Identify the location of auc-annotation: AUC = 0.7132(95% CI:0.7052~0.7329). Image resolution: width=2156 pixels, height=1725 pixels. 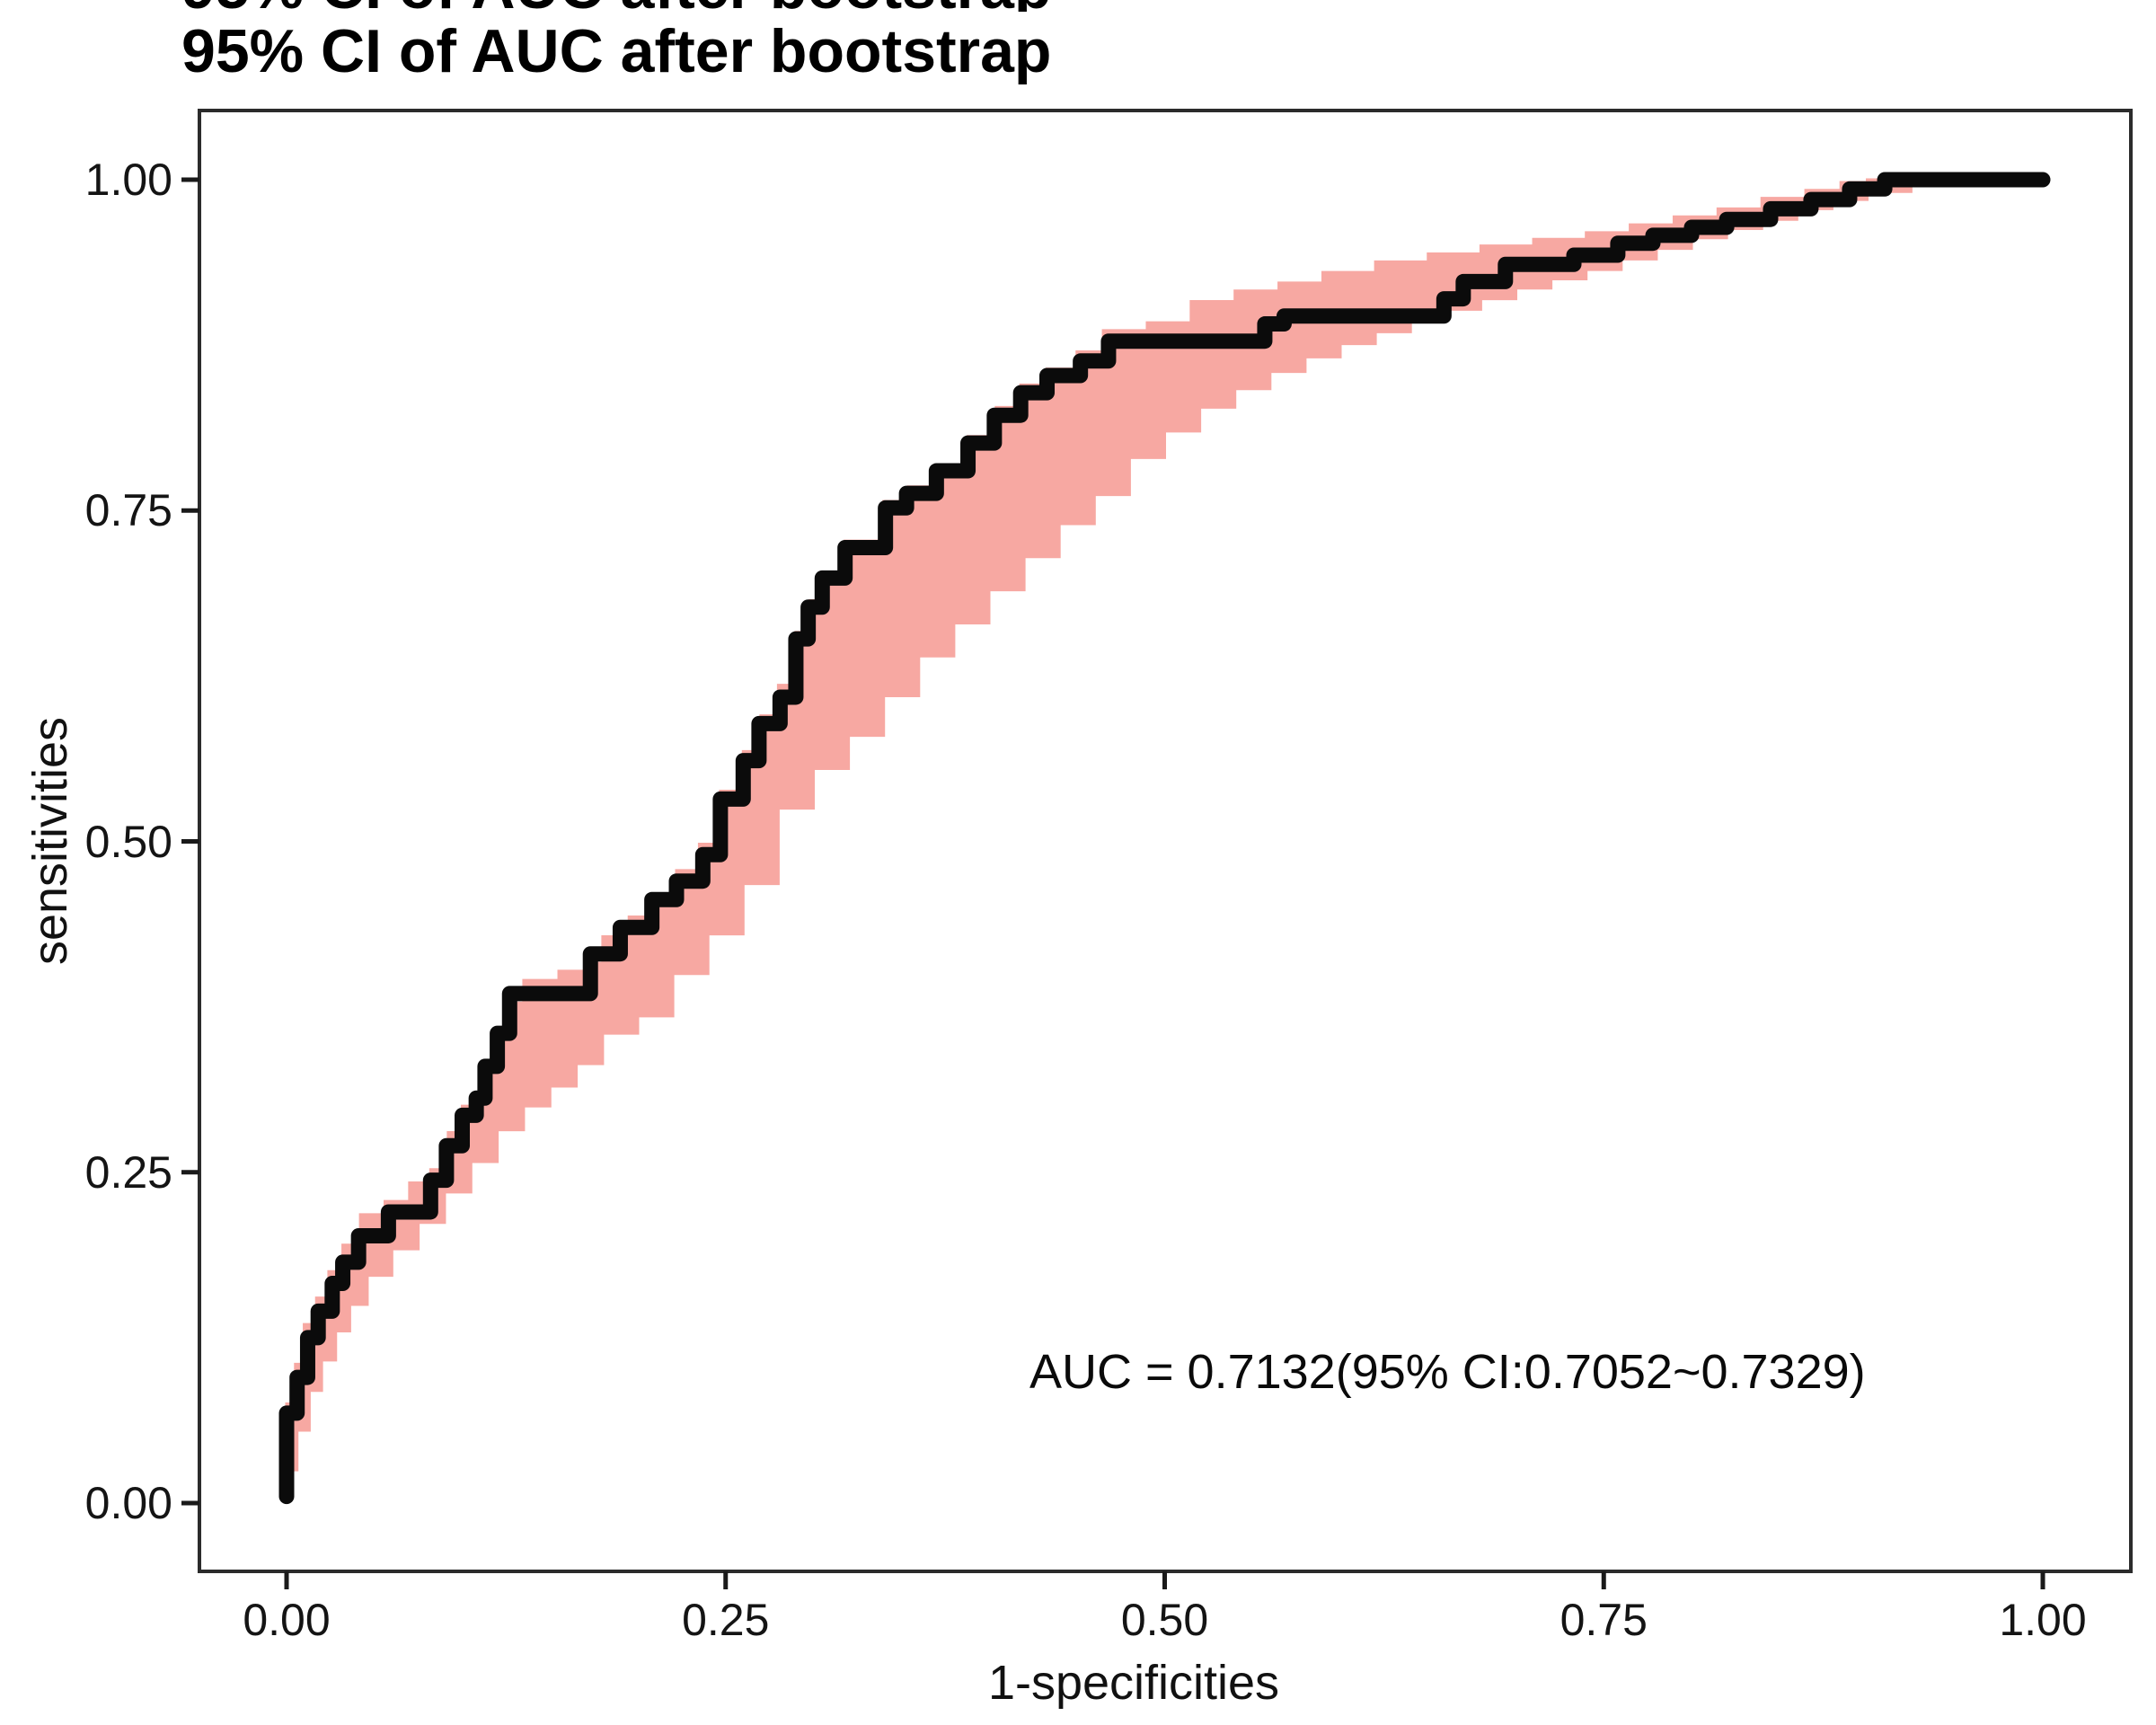
(1448, 1372).